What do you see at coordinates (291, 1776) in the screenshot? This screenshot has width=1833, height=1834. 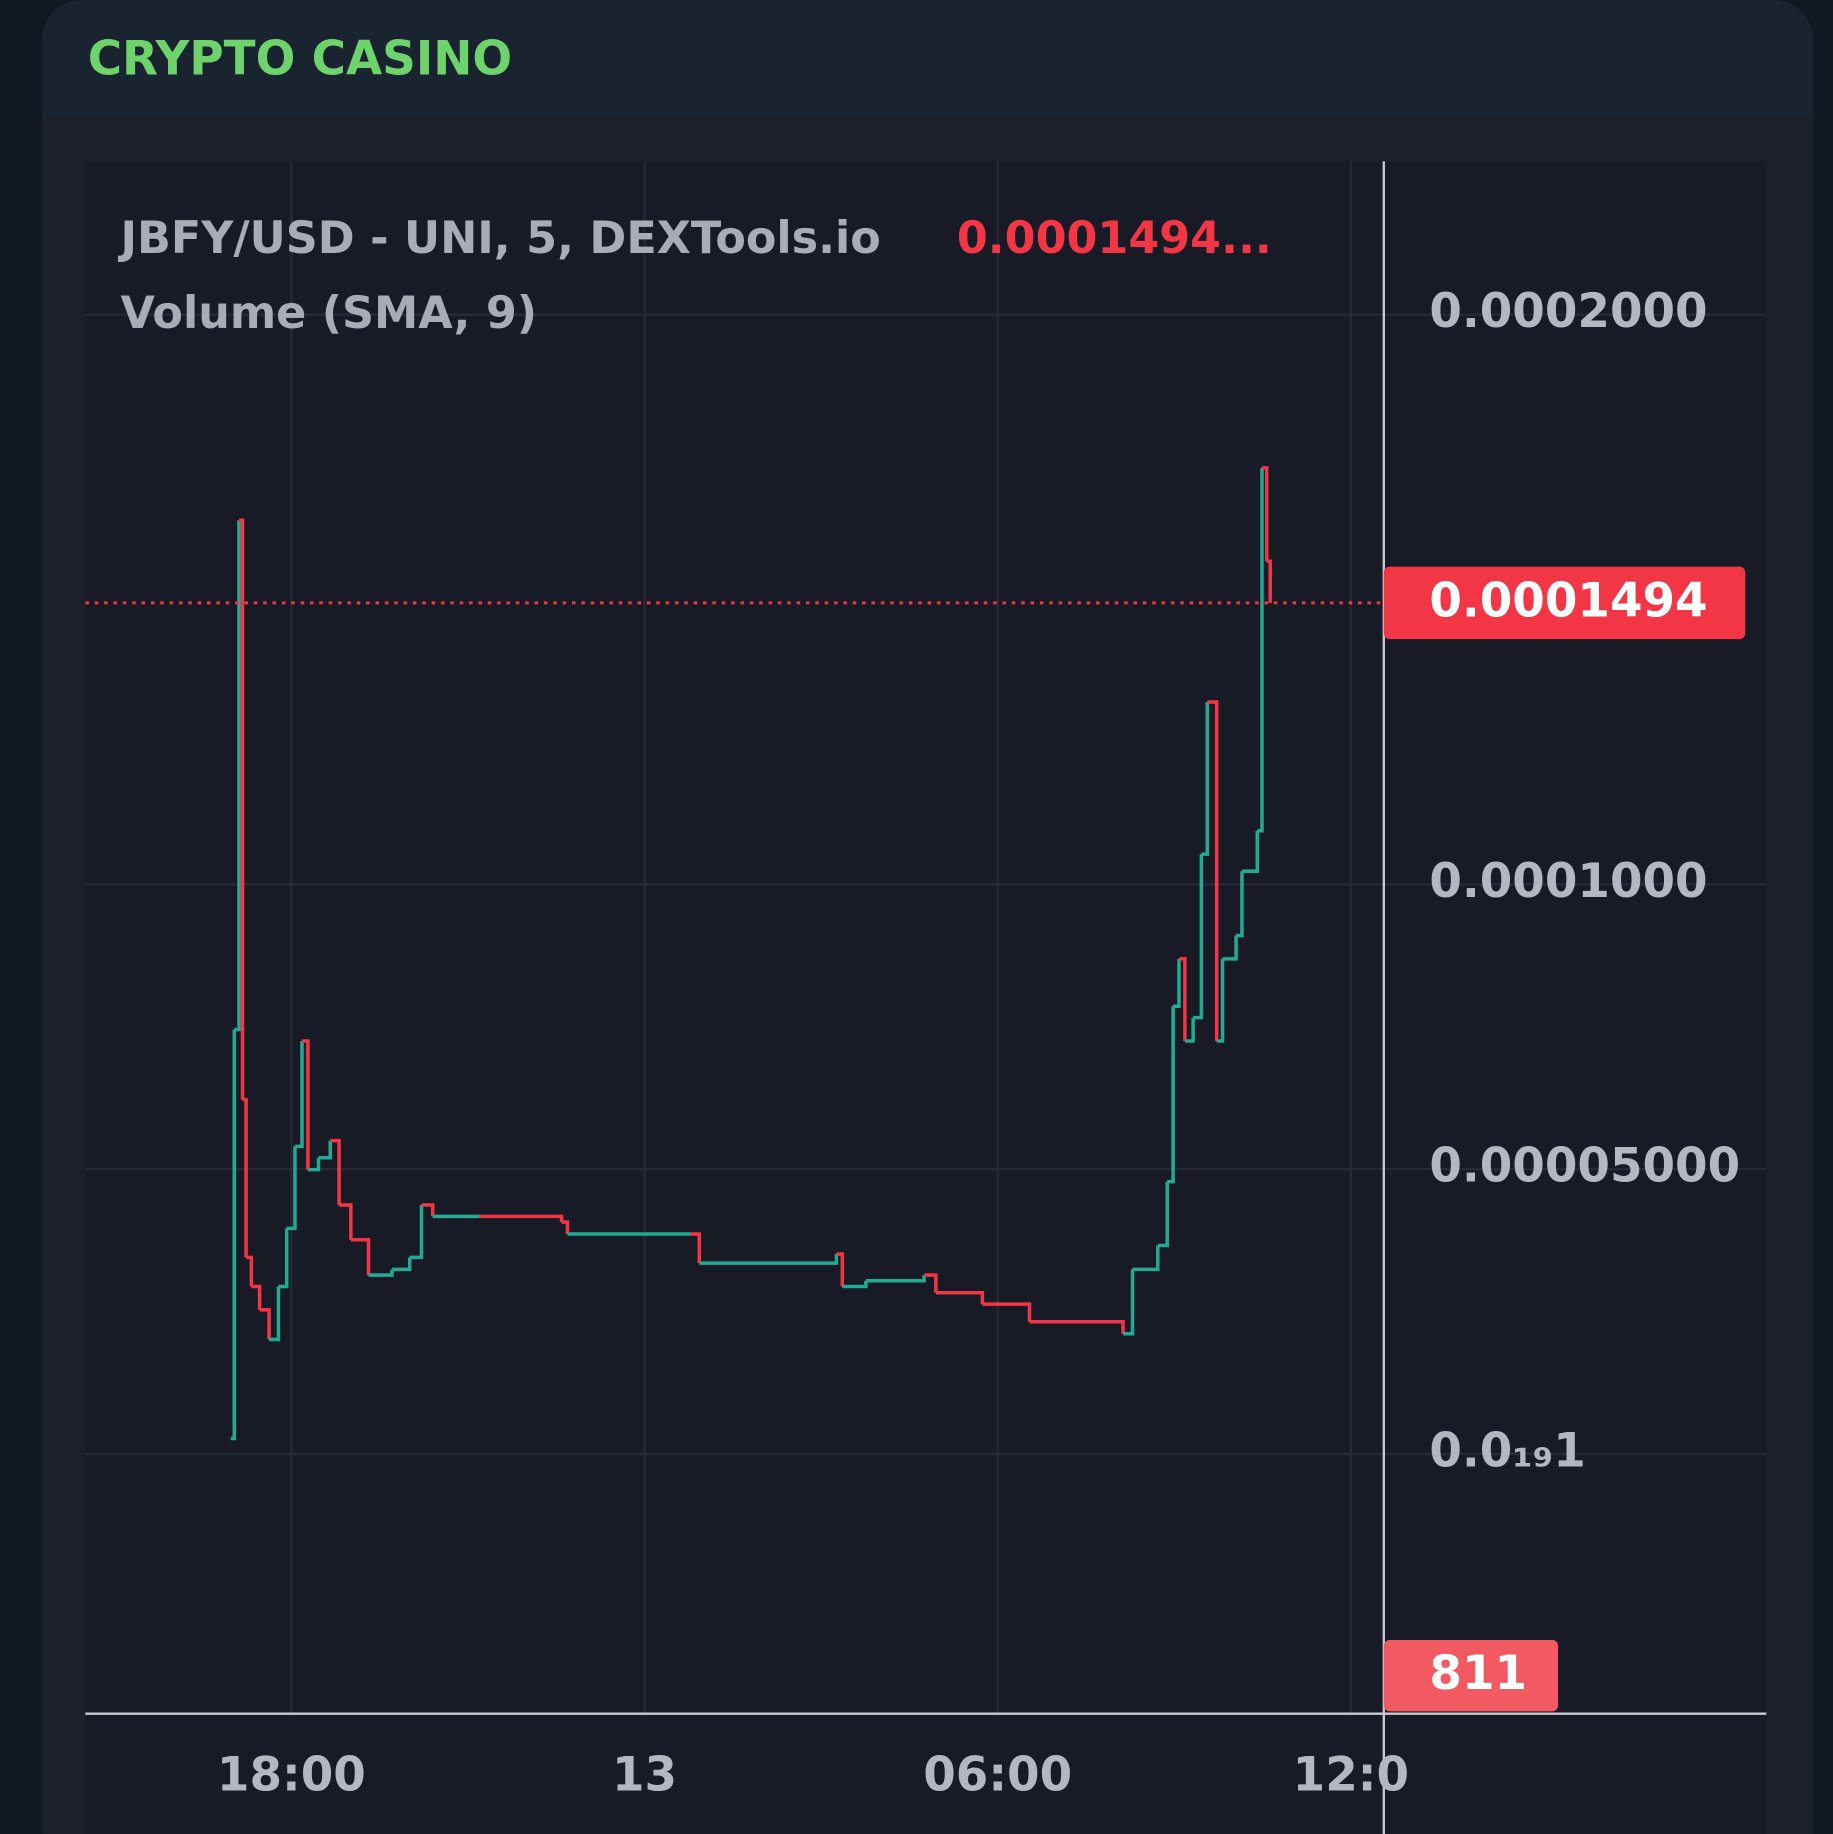 I see `x-tick-label: 18:00` at bounding box center [291, 1776].